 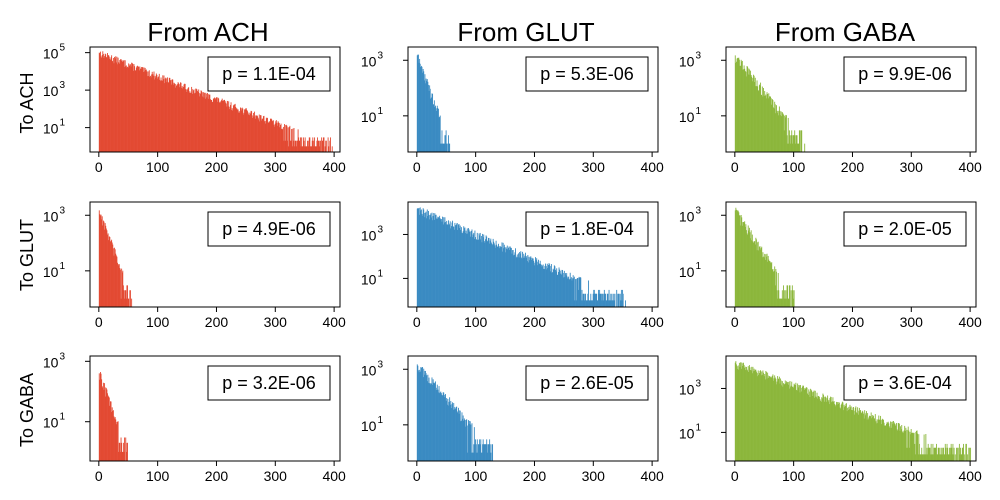 What do you see at coordinates (905, 383) in the screenshot?
I see `p-value-label: p = 3.6E-04` at bounding box center [905, 383].